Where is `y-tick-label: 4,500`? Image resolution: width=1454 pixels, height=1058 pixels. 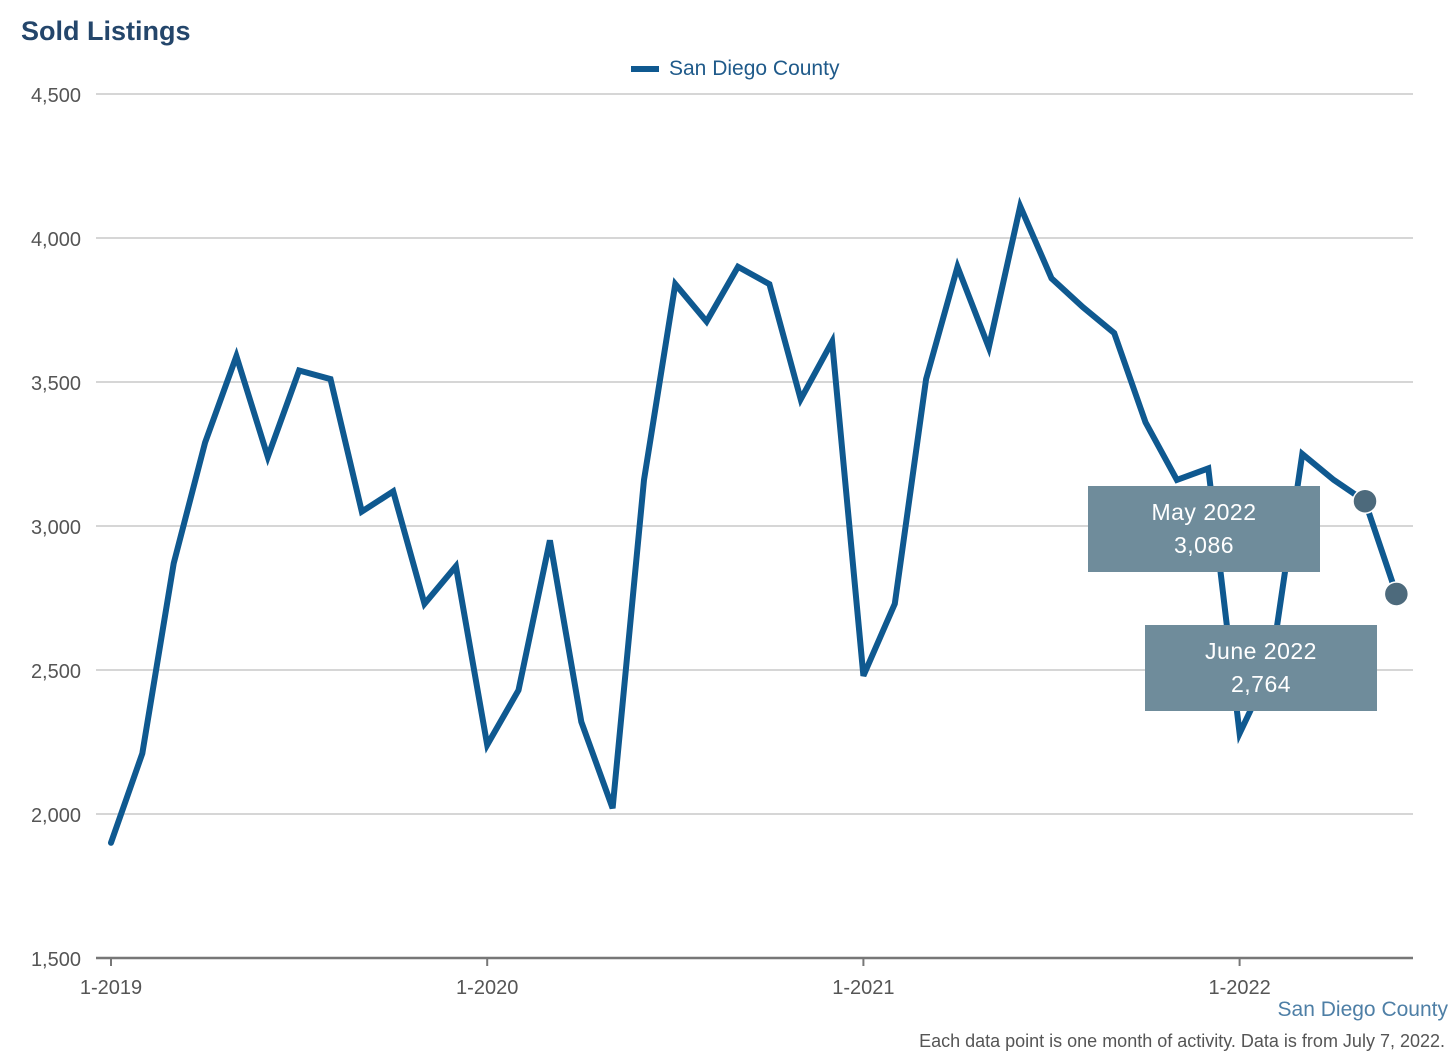
y-tick-label: 4,500 is located at coordinates (56, 96).